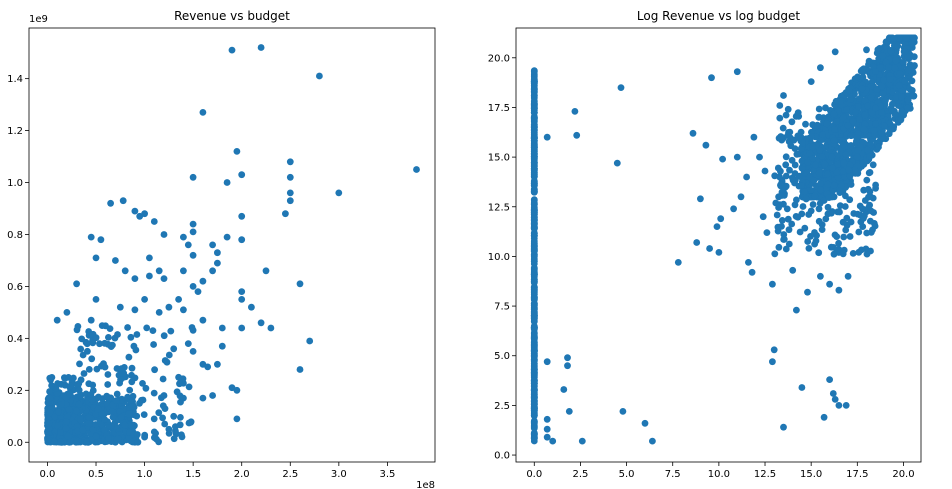 This screenshot has width=952, height=489. What do you see at coordinates (673, 474) in the screenshot?
I see `x-tick-label: 7.5` at bounding box center [673, 474].